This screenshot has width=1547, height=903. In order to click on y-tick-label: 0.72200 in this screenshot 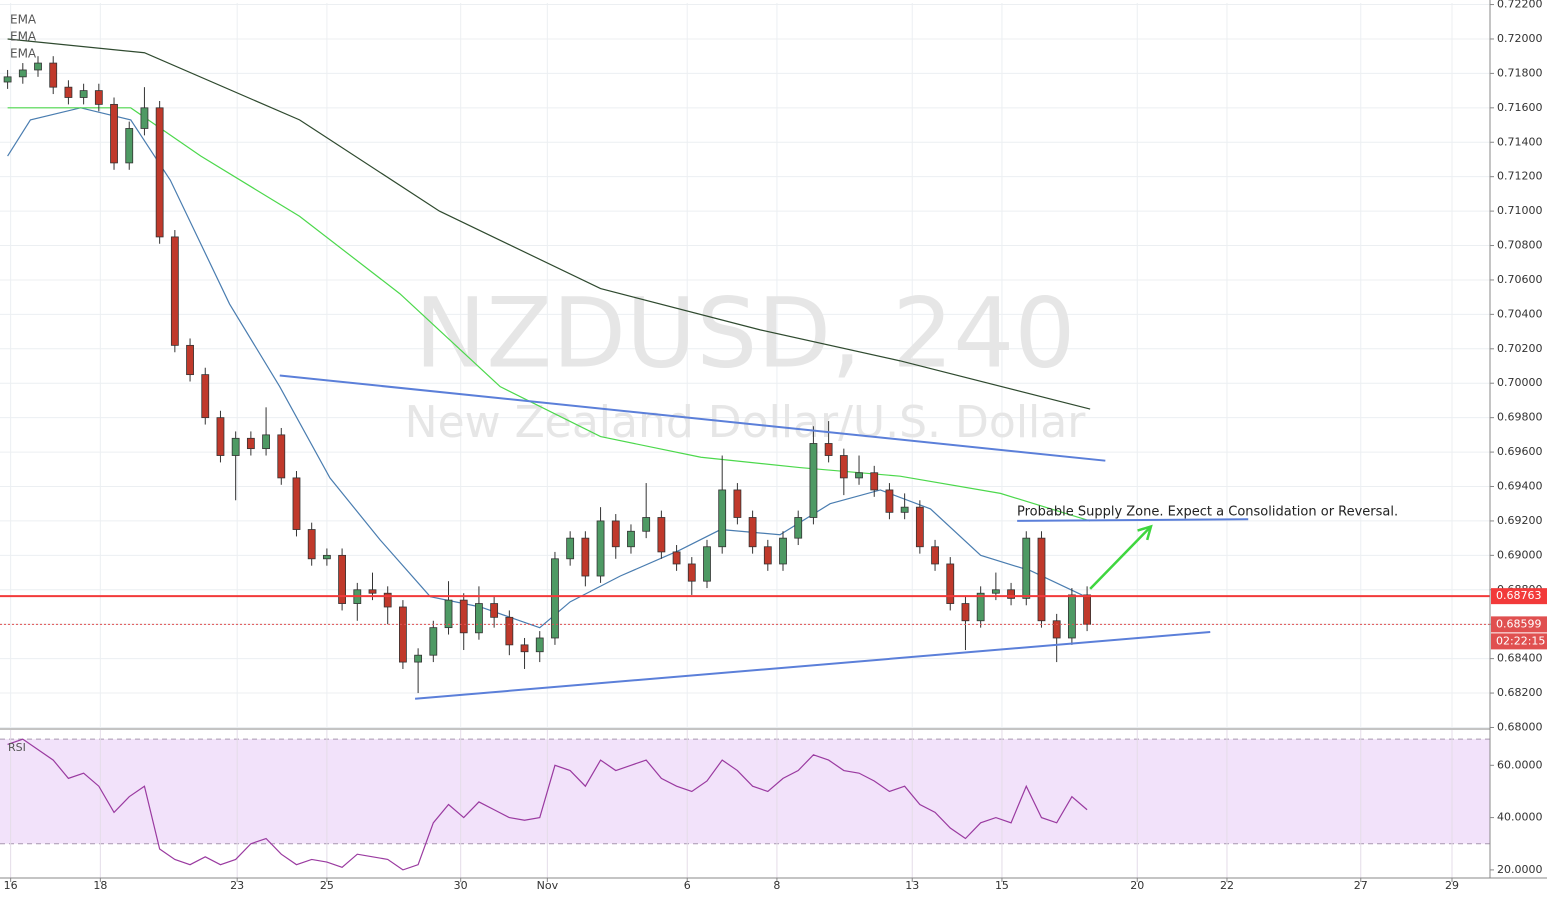, I will do `click(1520, 5)`.